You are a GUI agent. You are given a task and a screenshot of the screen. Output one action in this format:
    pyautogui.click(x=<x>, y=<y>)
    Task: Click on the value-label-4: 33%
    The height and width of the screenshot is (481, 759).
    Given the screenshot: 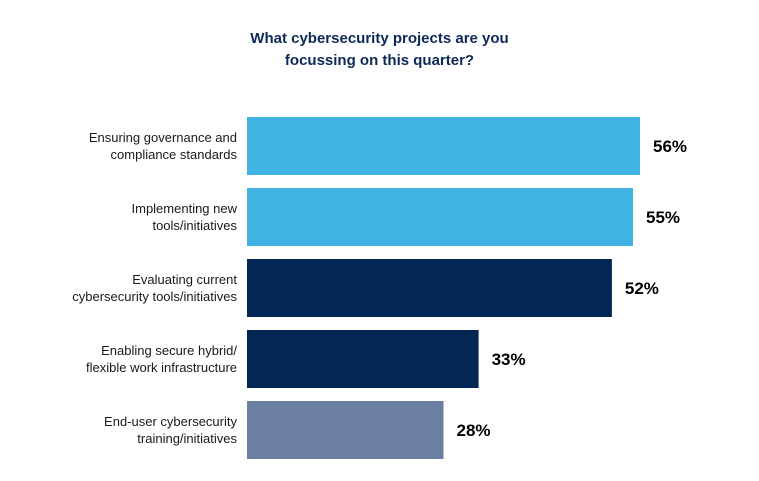 What is the action you would take?
    pyautogui.click(x=509, y=359)
    